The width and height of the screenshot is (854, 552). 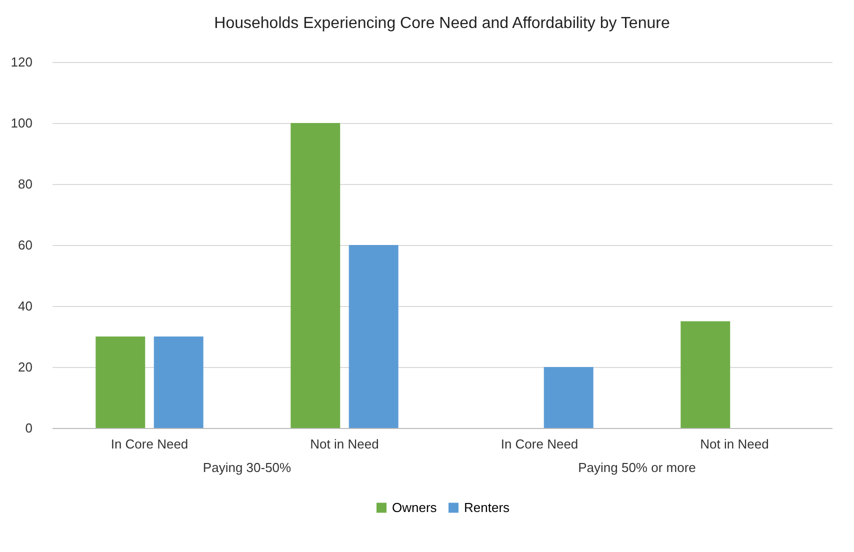 What do you see at coordinates (247, 467) in the screenshot?
I see `text: Paying 30-50%` at bounding box center [247, 467].